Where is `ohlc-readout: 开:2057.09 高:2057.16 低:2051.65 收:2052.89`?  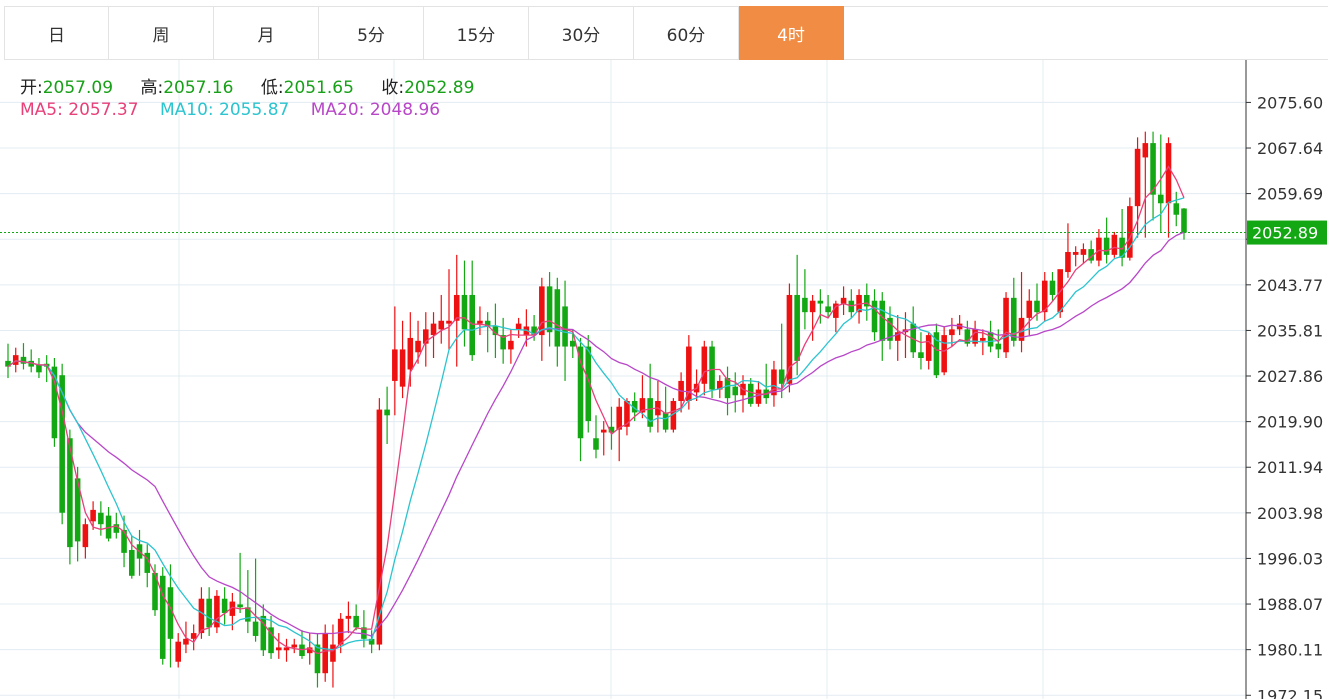 ohlc-readout: 开:2057.09 高:2057.16 低:2051.65 收:2052.89 is located at coordinates (258, 85).